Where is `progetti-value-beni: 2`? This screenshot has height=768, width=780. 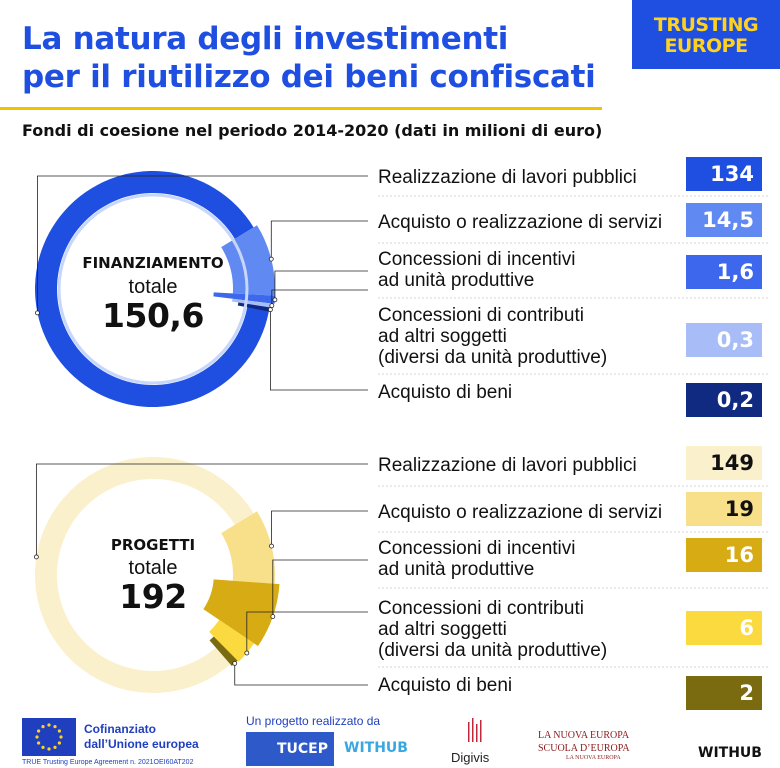 progetti-value-beni: 2 is located at coordinates (724, 693).